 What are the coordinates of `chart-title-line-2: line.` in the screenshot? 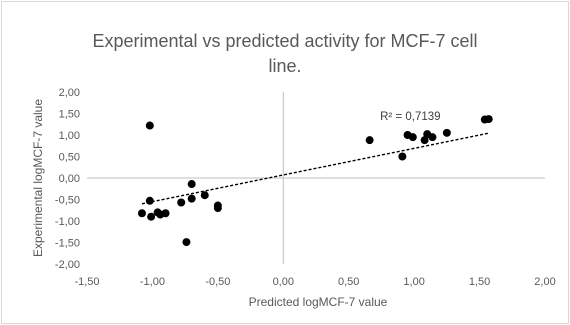 It's located at (284, 66).